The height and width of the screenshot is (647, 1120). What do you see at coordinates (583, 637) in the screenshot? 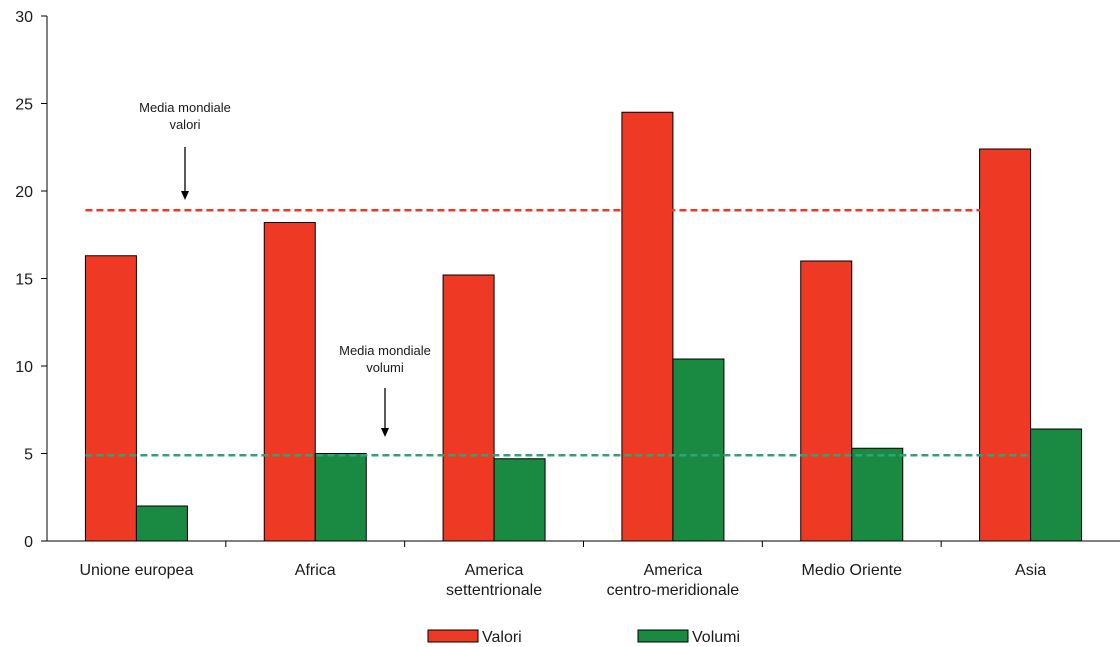
I see `legend: Valori Volumi` at bounding box center [583, 637].